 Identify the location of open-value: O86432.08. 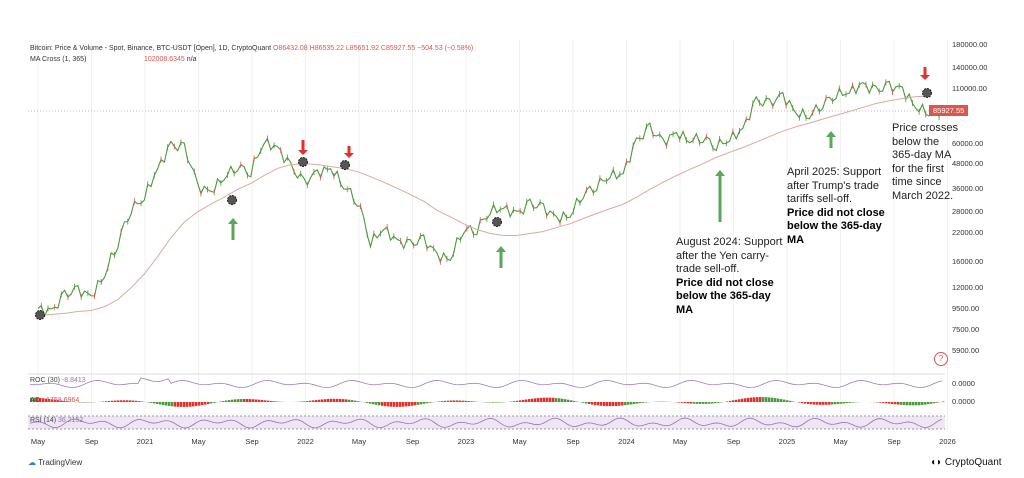
(290, 48).